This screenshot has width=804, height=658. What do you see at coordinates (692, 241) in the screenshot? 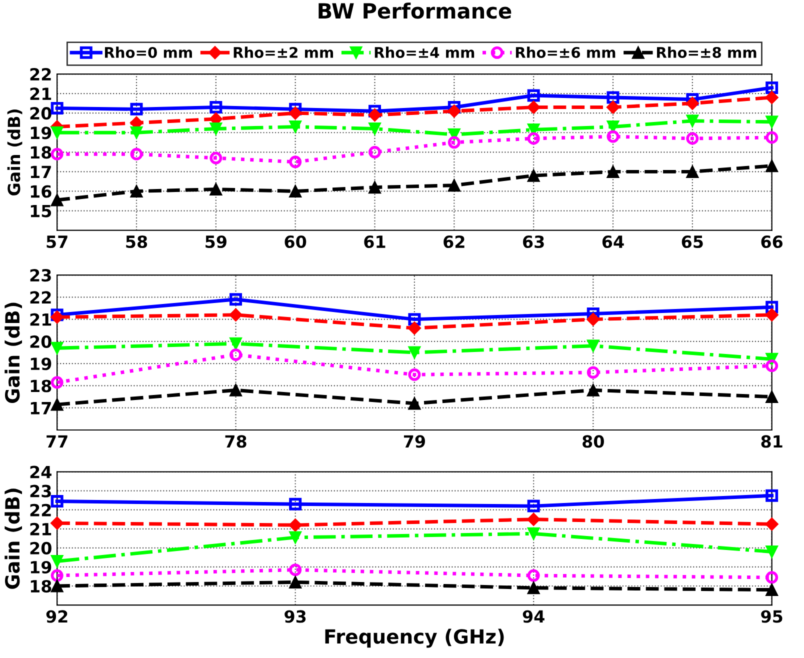
I see `x-tick-label: 65` at bounding box center [692, 241].